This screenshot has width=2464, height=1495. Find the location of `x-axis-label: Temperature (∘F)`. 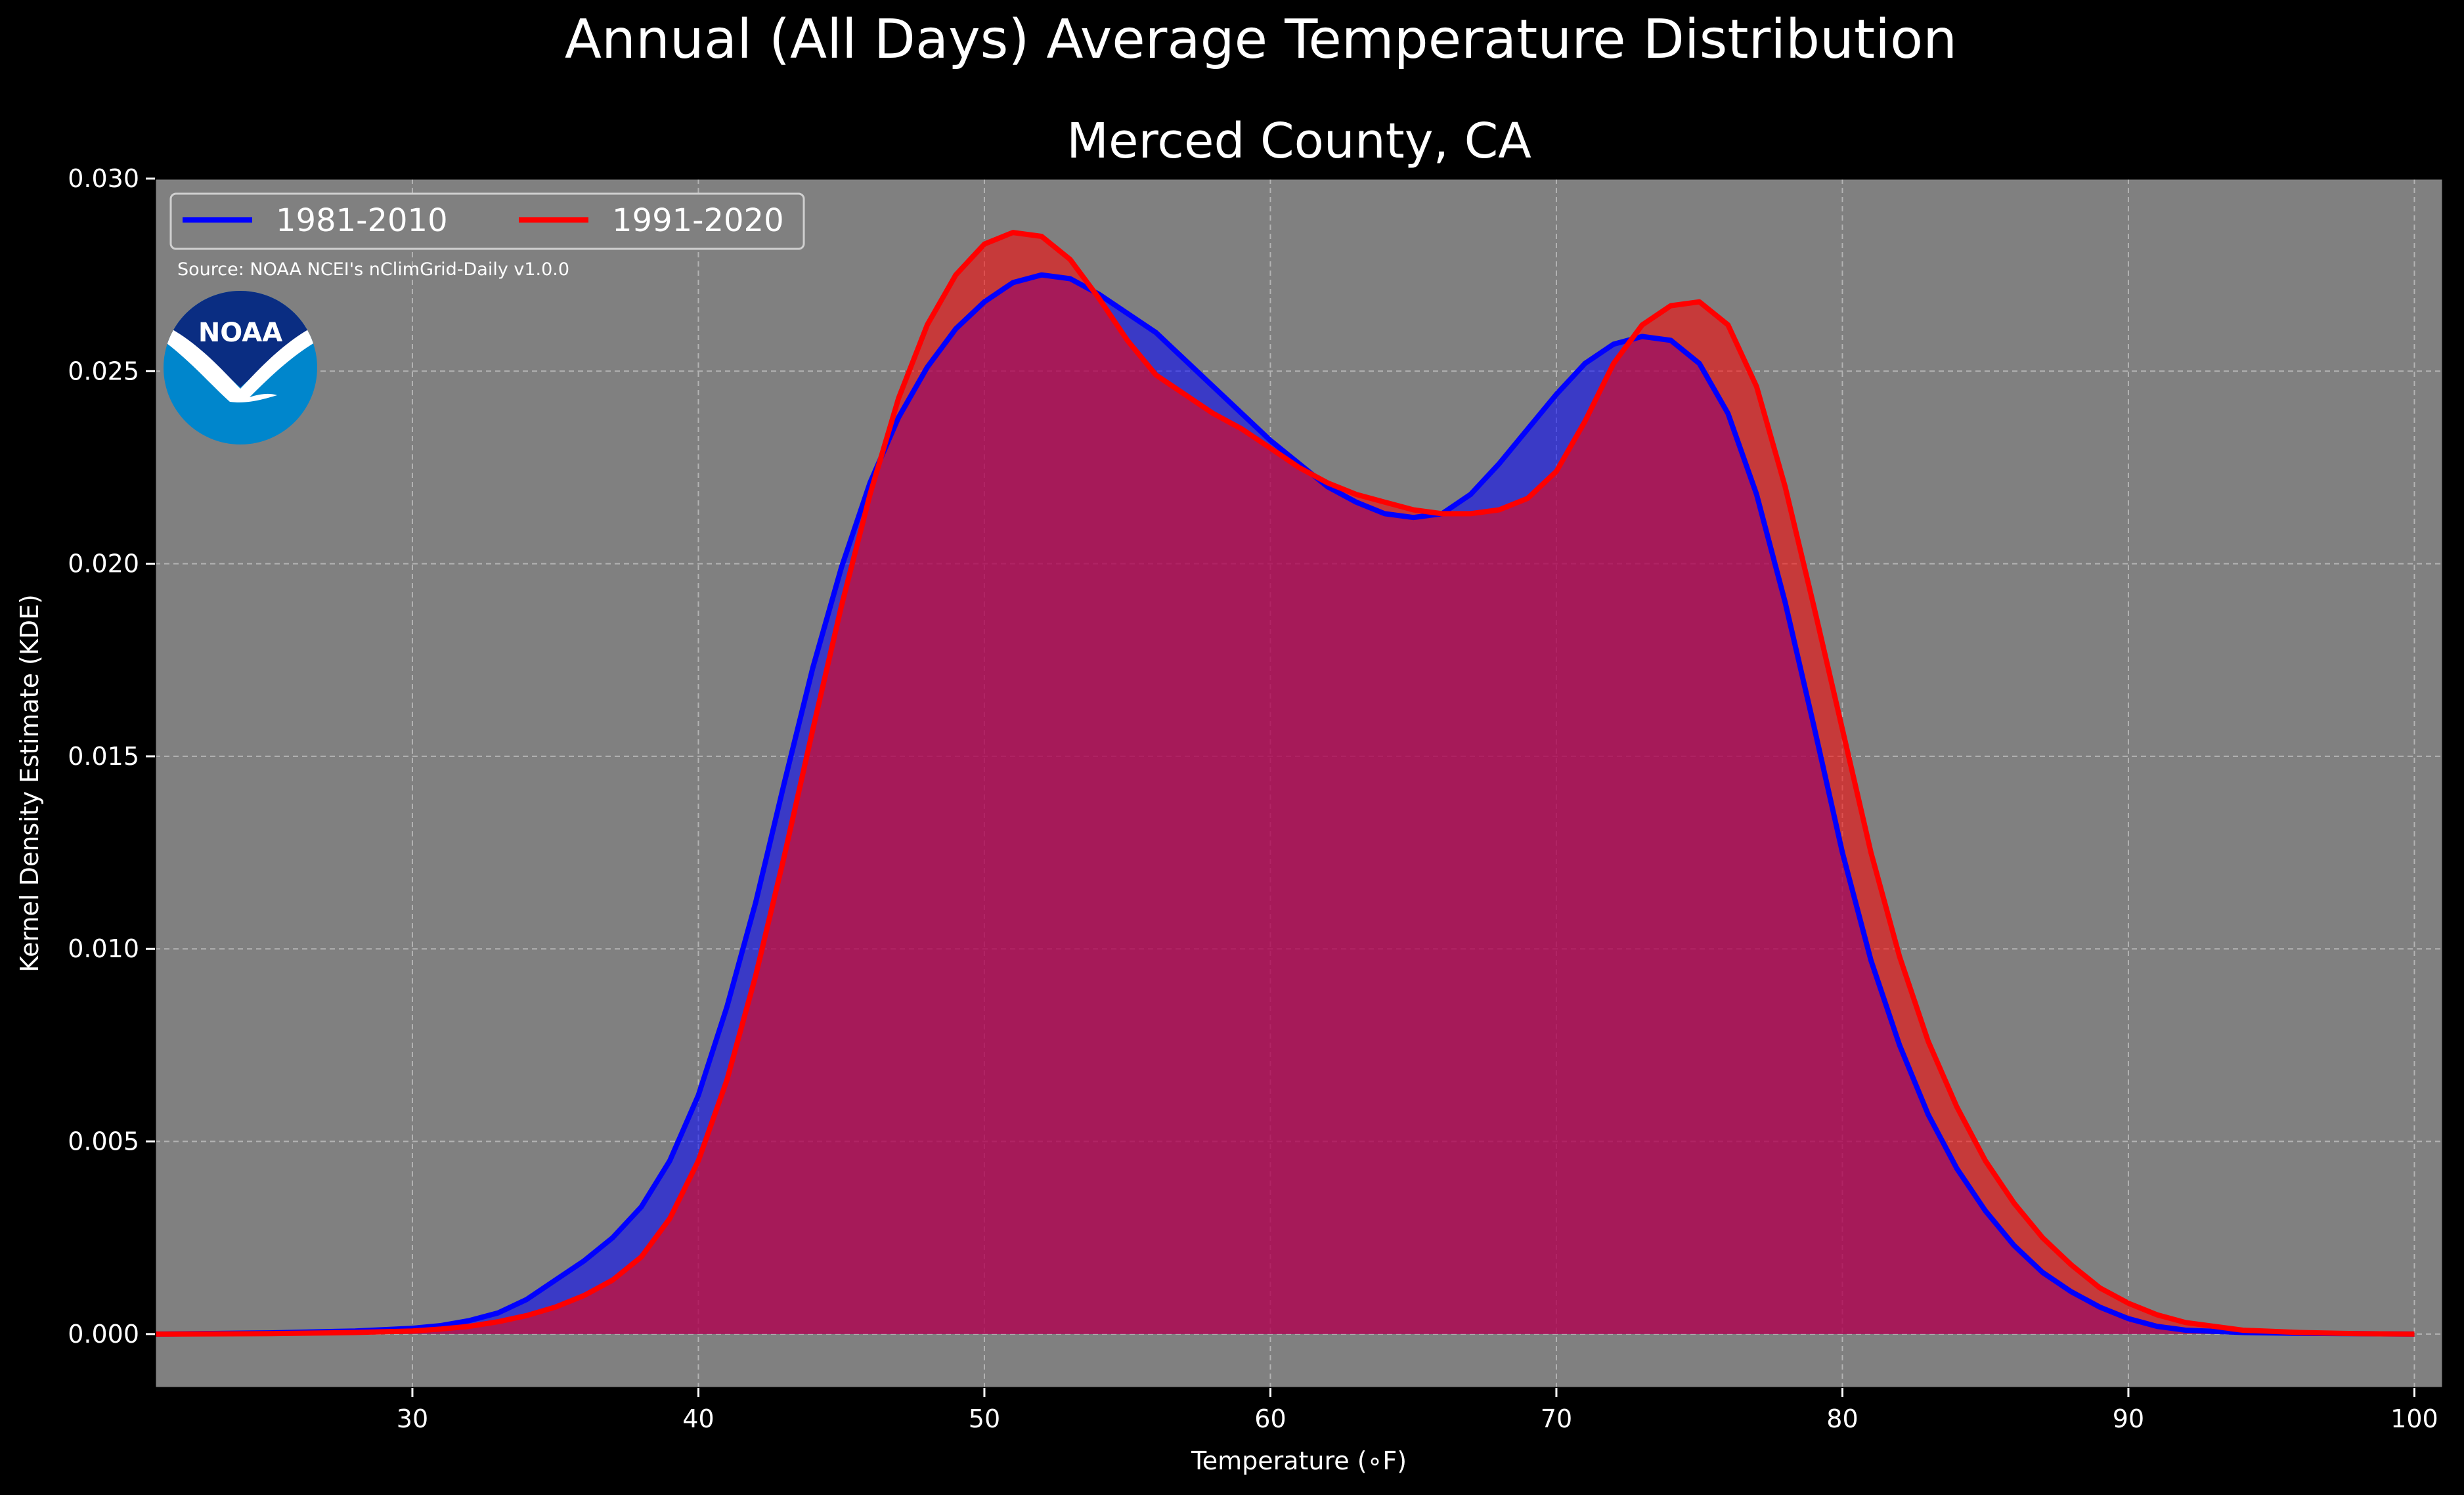

x-axis-label: Temperature (∘F) is located at coordinates (1299, 1460).